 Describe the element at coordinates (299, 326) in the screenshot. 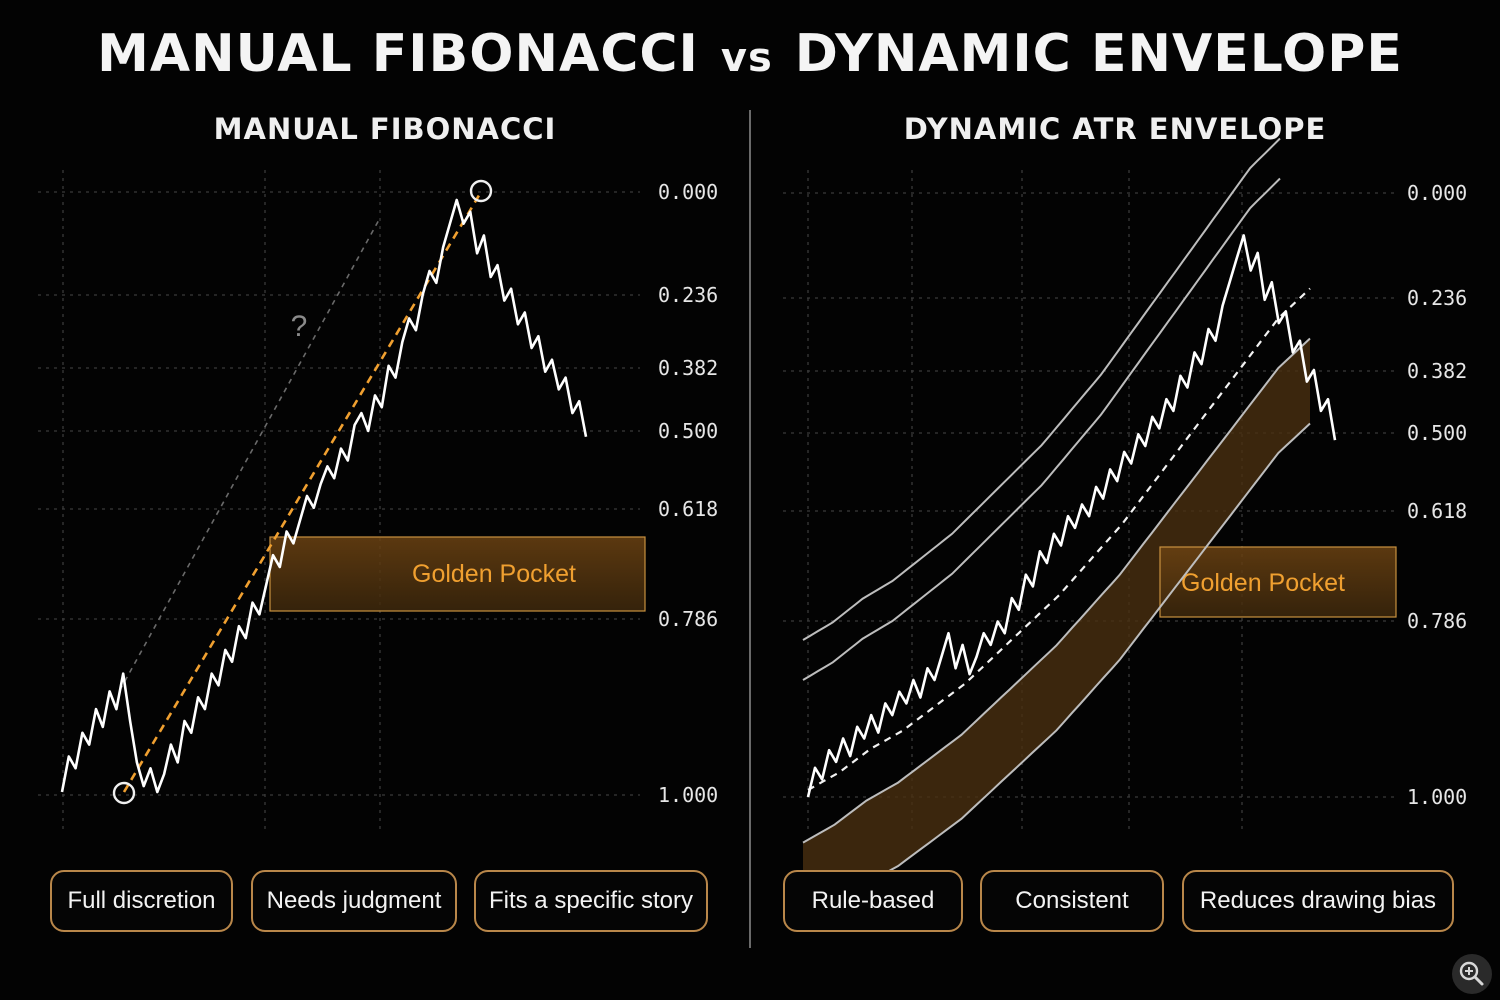

I see `question-mark: ?` at that location.